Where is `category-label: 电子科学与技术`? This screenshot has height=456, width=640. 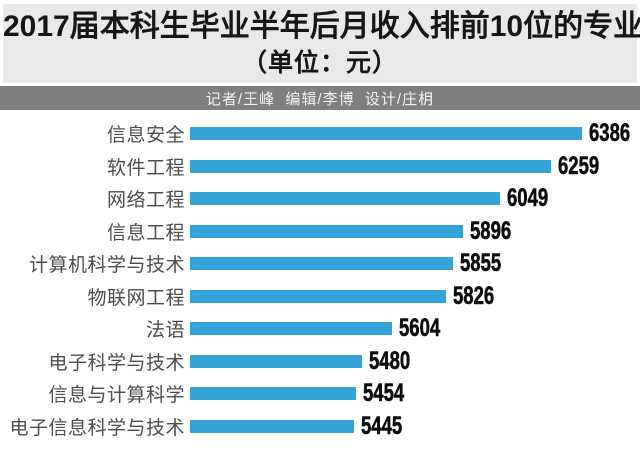
category-label: 电子科学与技术 is located at coordinates (116, 363).